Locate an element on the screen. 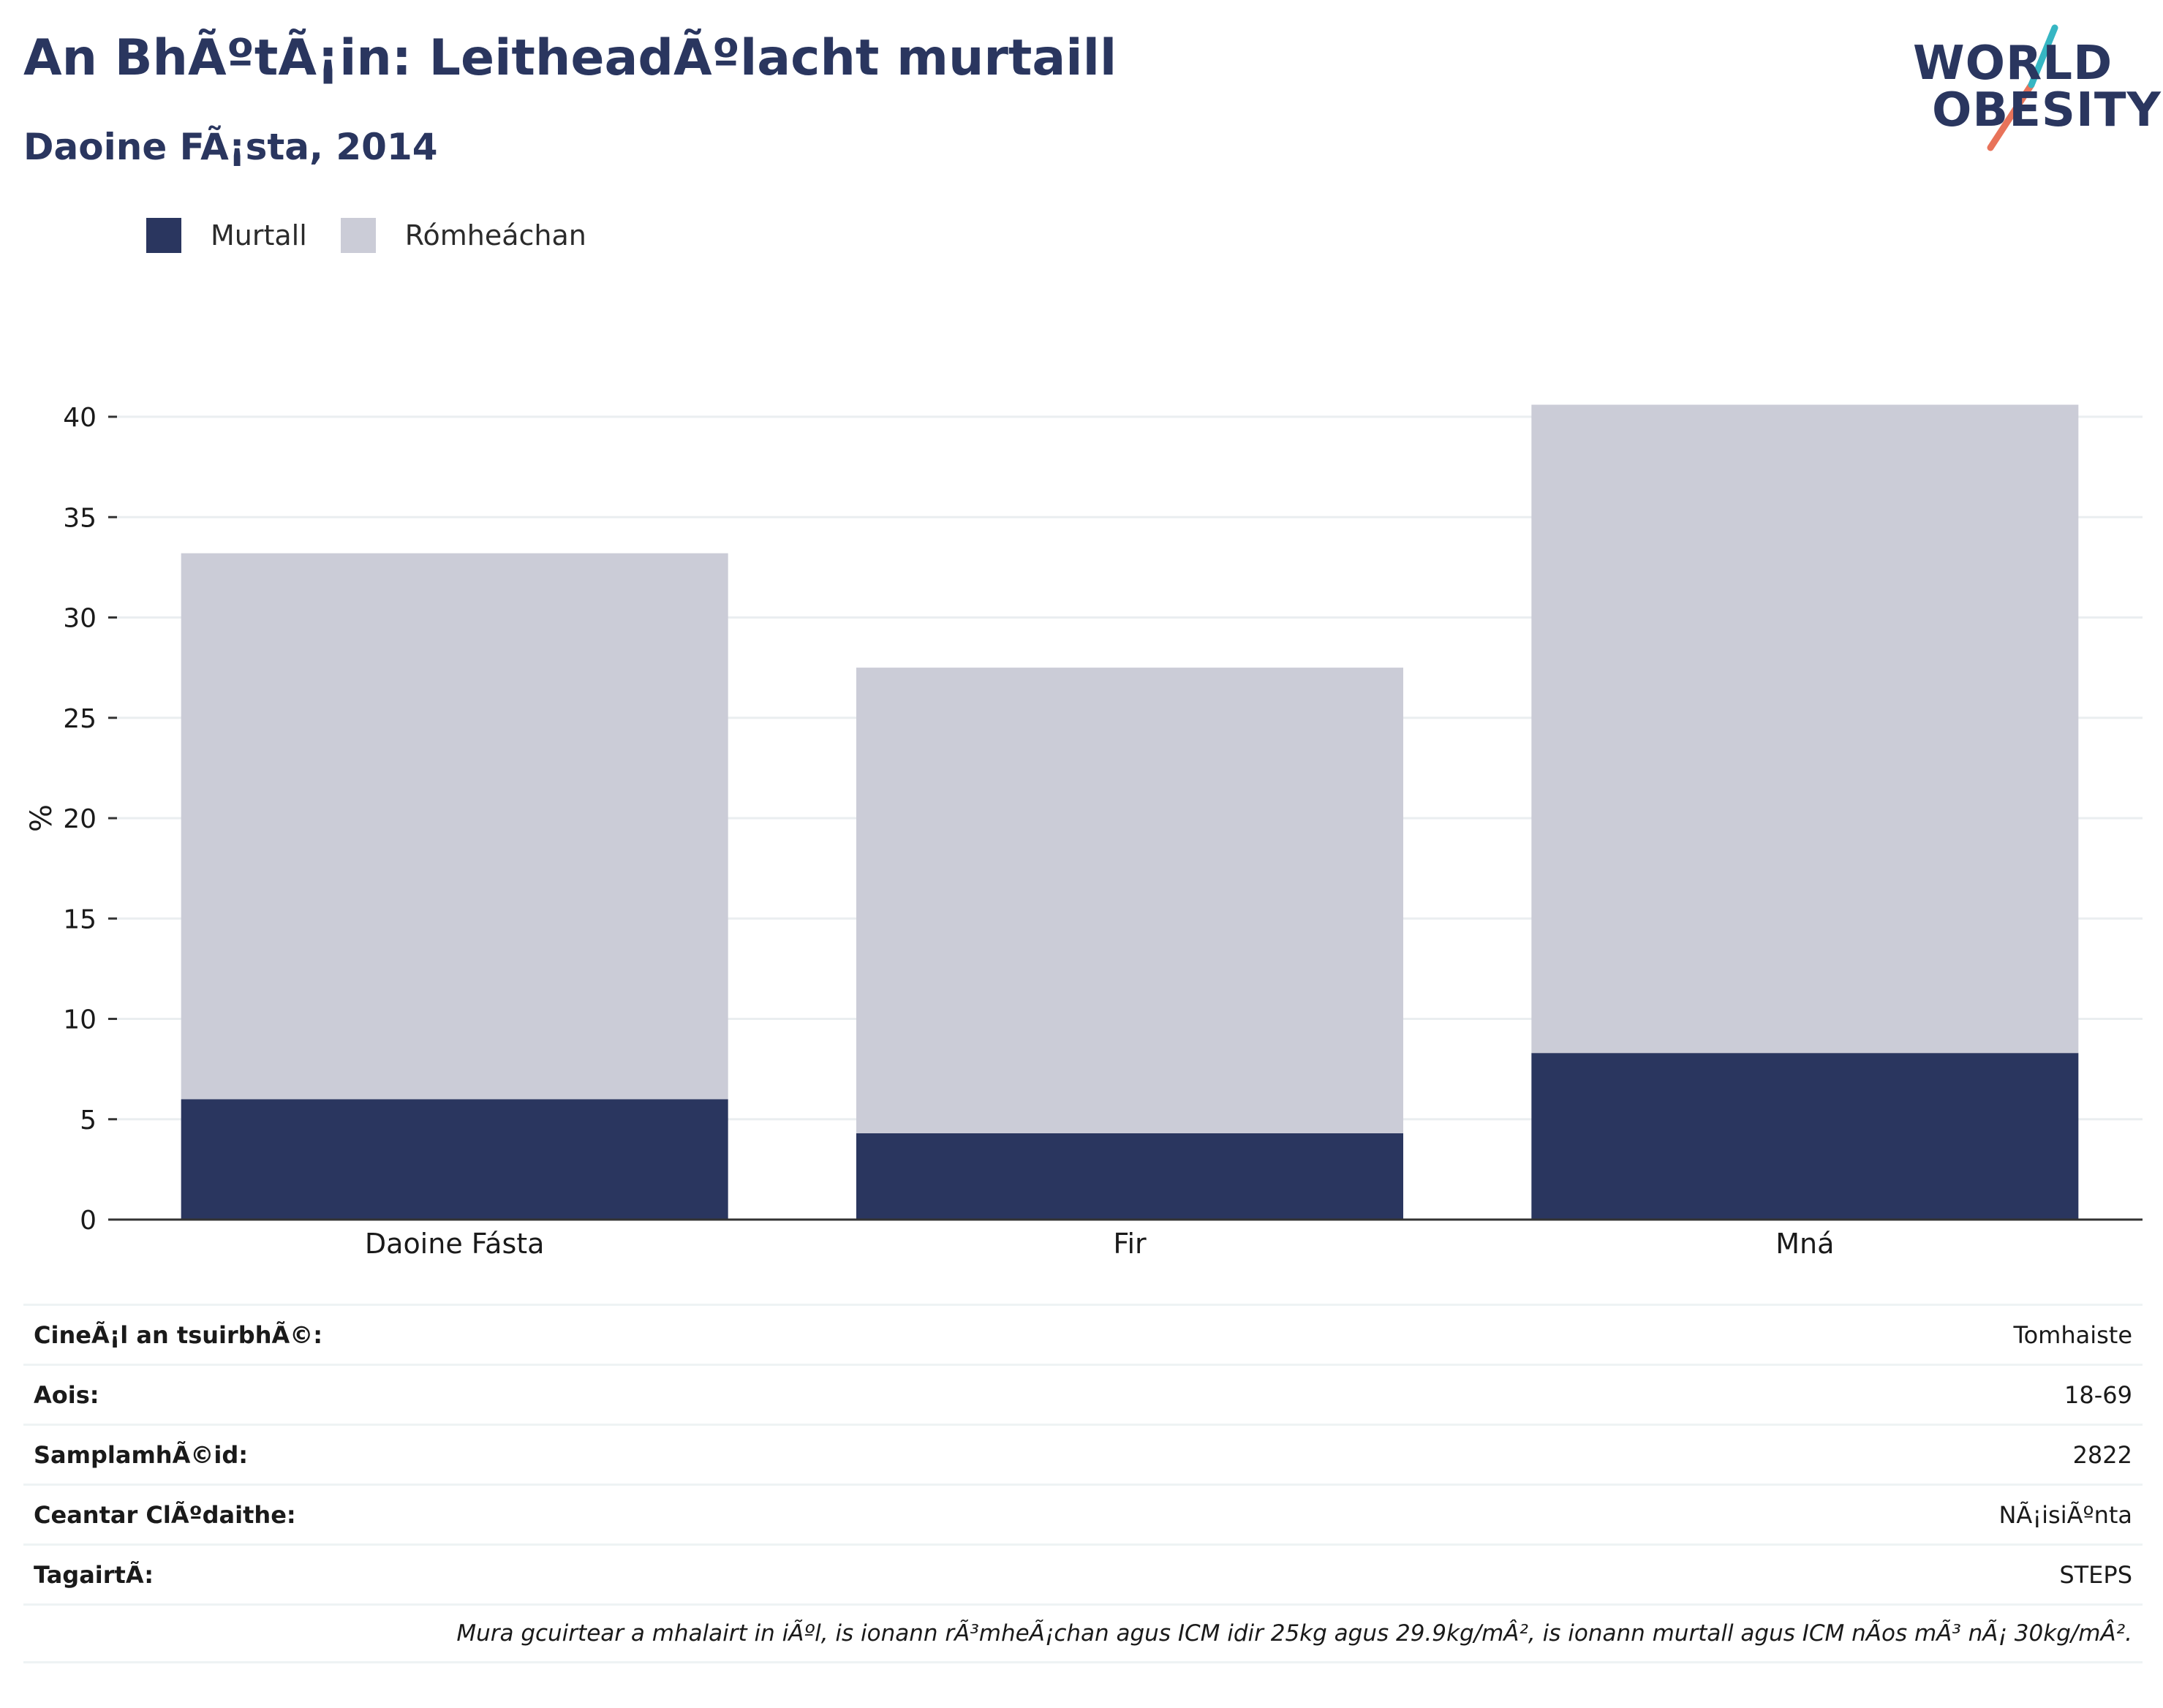  y-tick-label: 15 is located at coordinates (80, 919).